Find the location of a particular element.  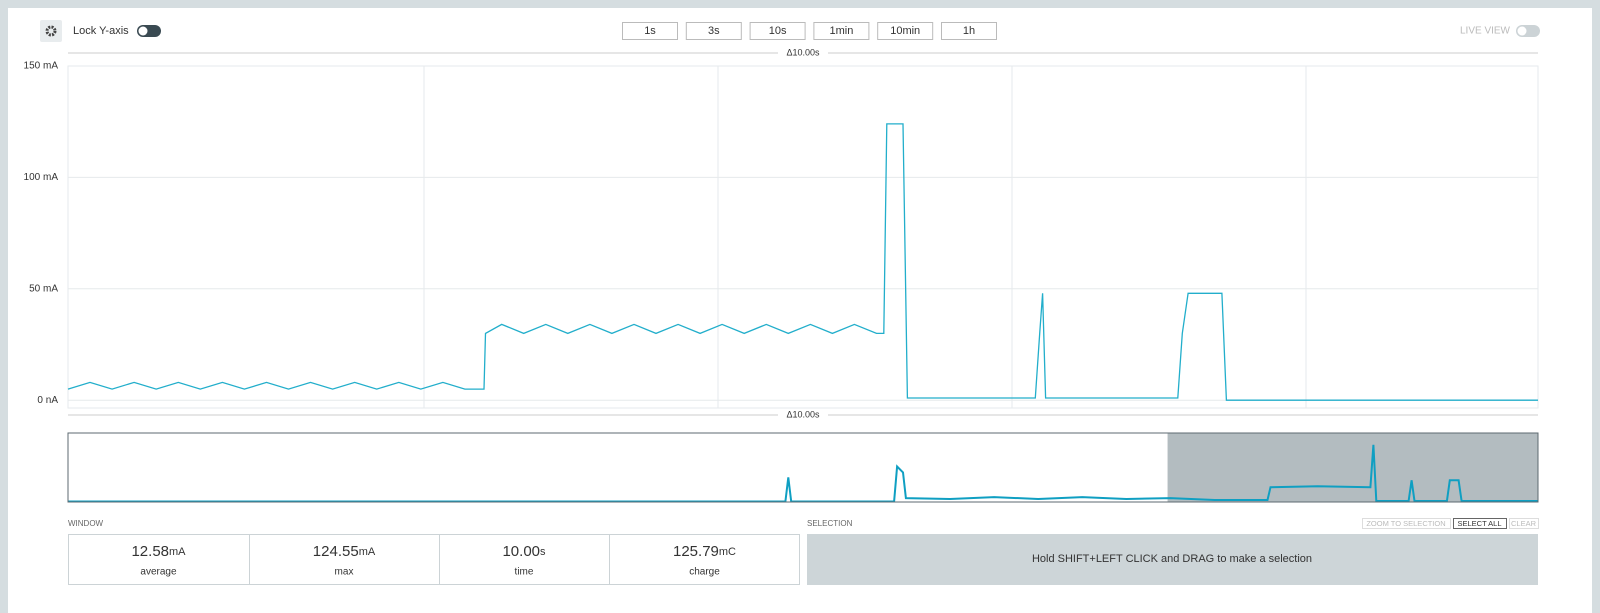

range-buttons: 1s 3s 10s 1min 10min 1h is located at coordinates (809, 31).